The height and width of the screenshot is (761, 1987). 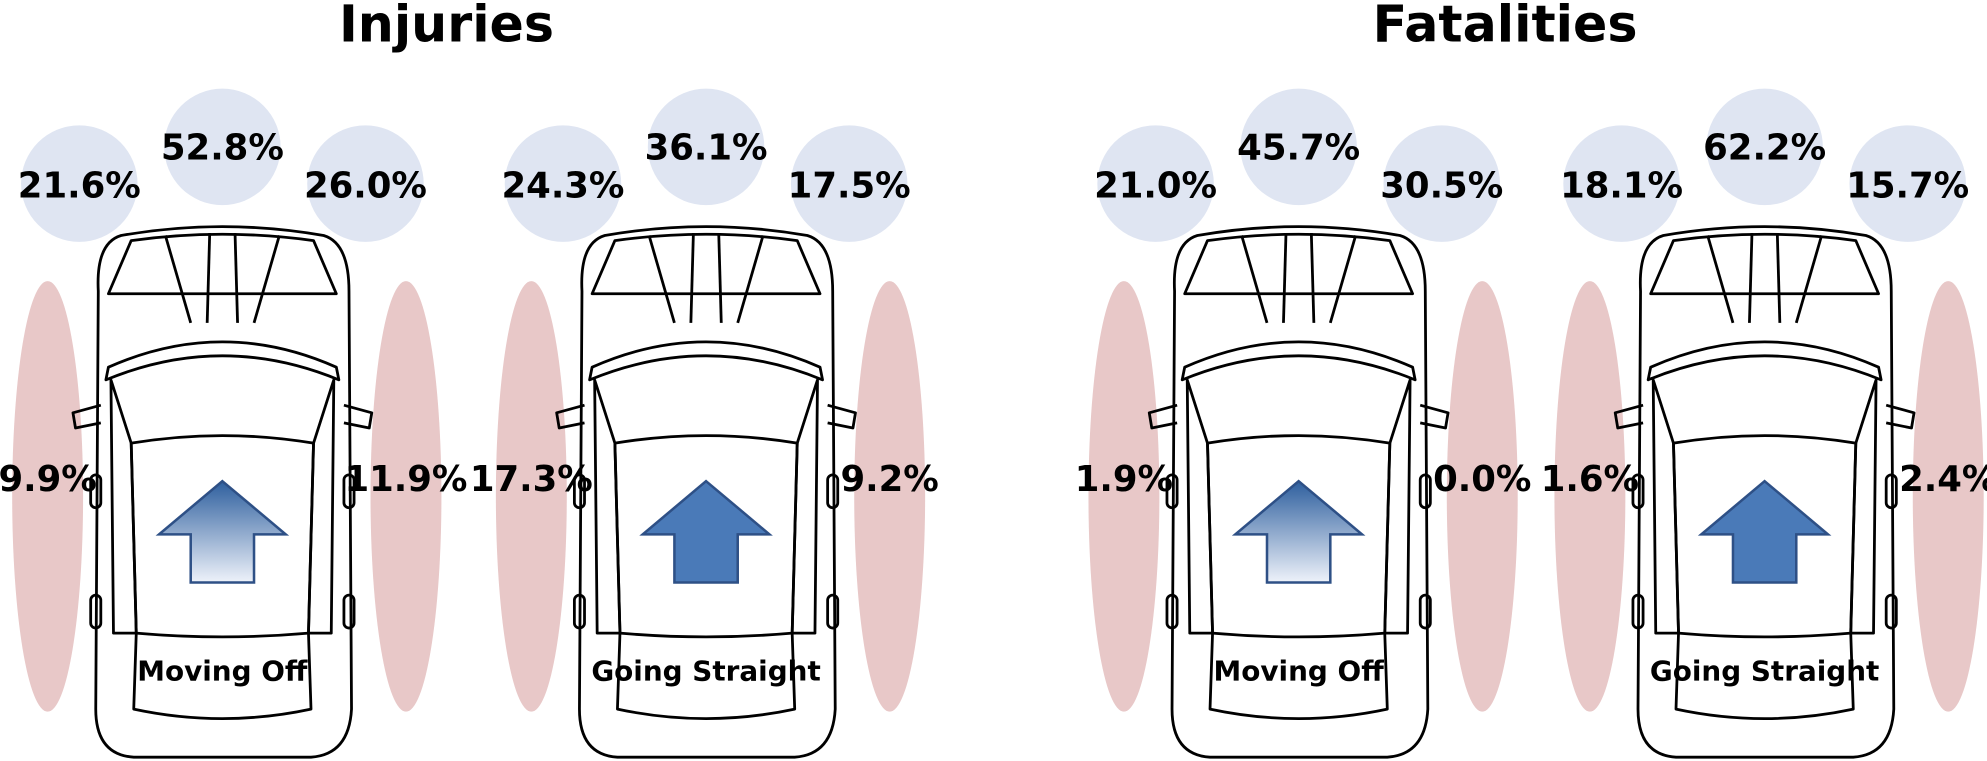 What do you see at coordinates (1505, 26) in the screenshot?
I see `panel-title: Fatalities` at bounding box center [1505, 26].